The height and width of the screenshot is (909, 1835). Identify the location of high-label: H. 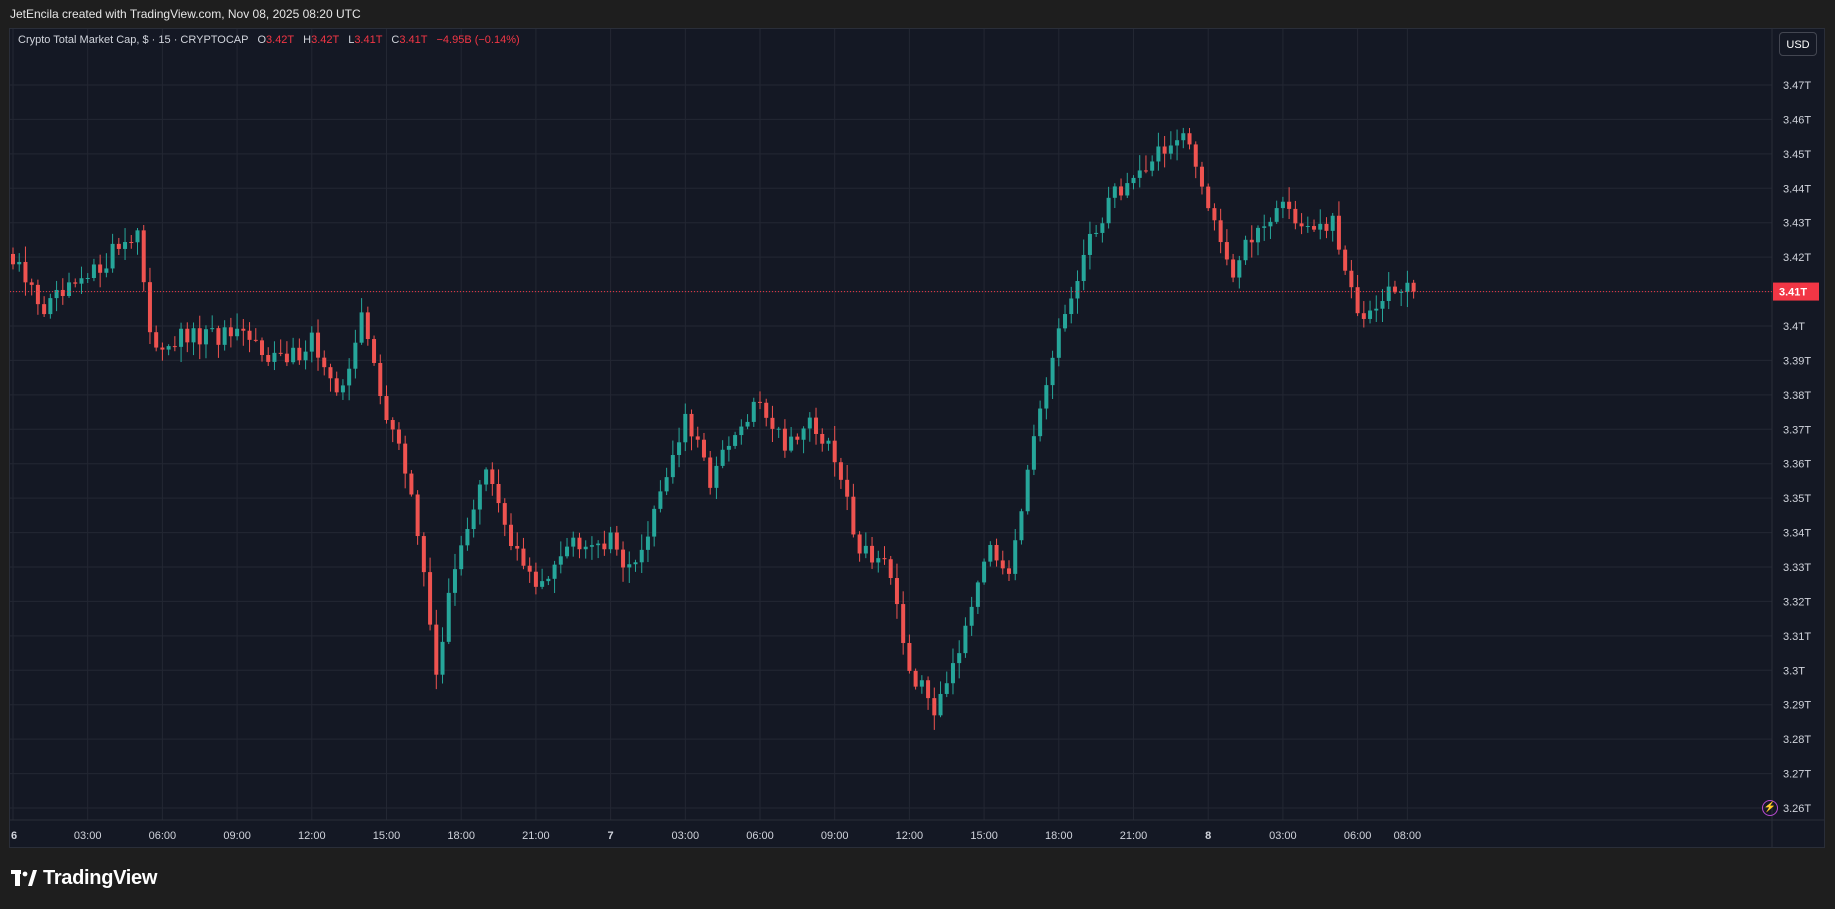
(307, 40).